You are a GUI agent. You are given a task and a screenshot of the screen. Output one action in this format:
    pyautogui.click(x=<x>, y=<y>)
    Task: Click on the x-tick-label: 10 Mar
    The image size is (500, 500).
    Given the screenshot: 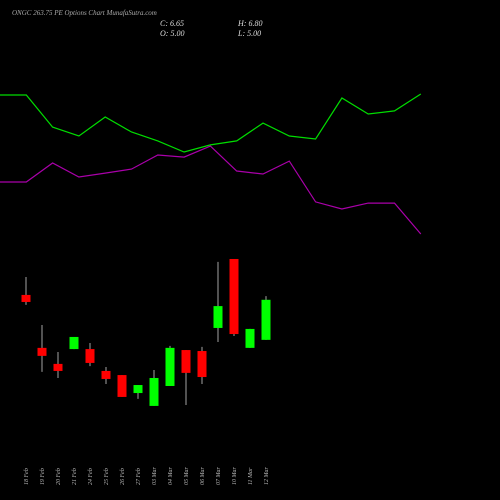 What is the action you would take?
    pyautogui.click(x=235, y=476)
    